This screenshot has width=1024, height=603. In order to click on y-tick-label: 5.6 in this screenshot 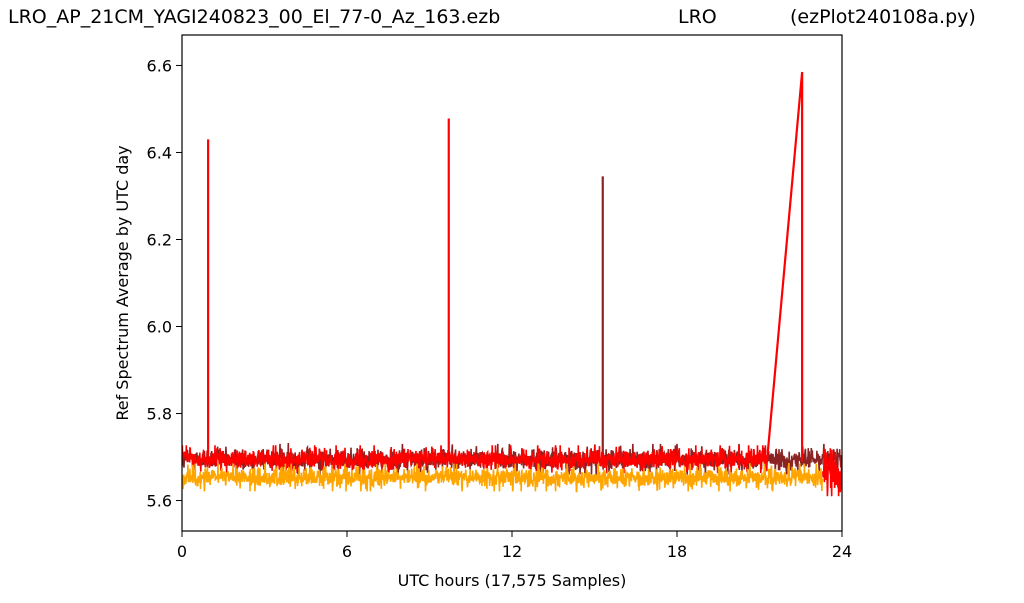, I will do `click(159, 501)`.